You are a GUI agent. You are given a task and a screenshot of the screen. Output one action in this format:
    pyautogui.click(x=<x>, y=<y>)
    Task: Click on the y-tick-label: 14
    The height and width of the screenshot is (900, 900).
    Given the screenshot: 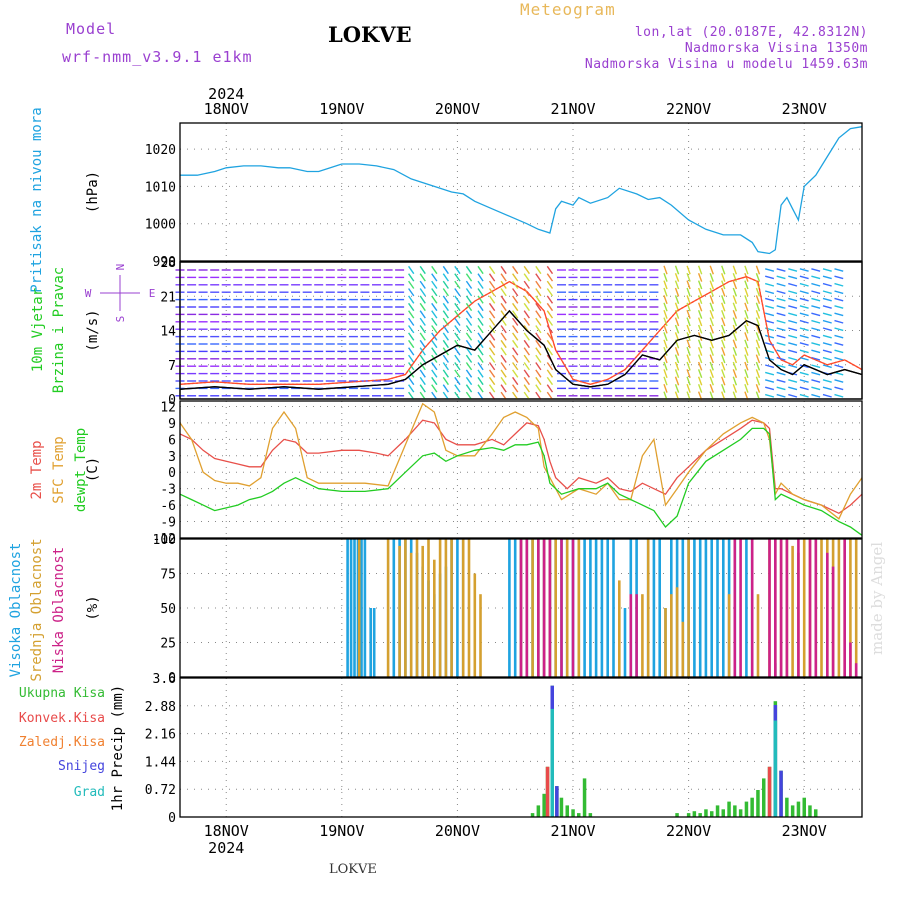 What is the action you would take?
    pyautogui.click(x=168, y=332)
    